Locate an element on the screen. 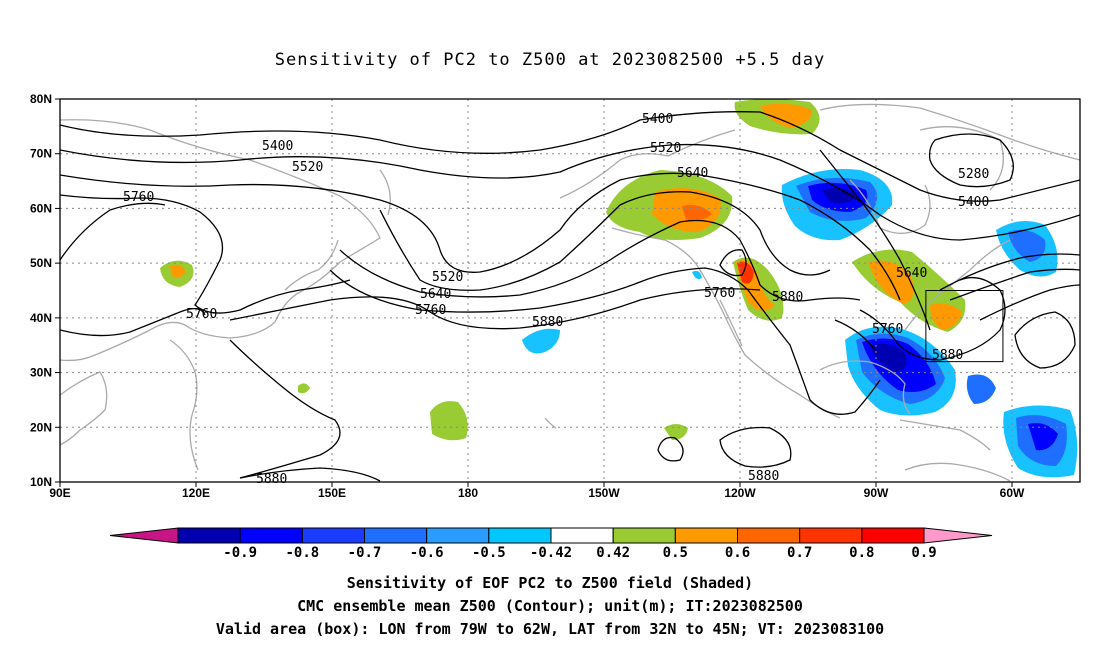 The height and width of the screenshot is (650, 1100). colorbar-label: -0.42 is located at coordinates (551, 553).